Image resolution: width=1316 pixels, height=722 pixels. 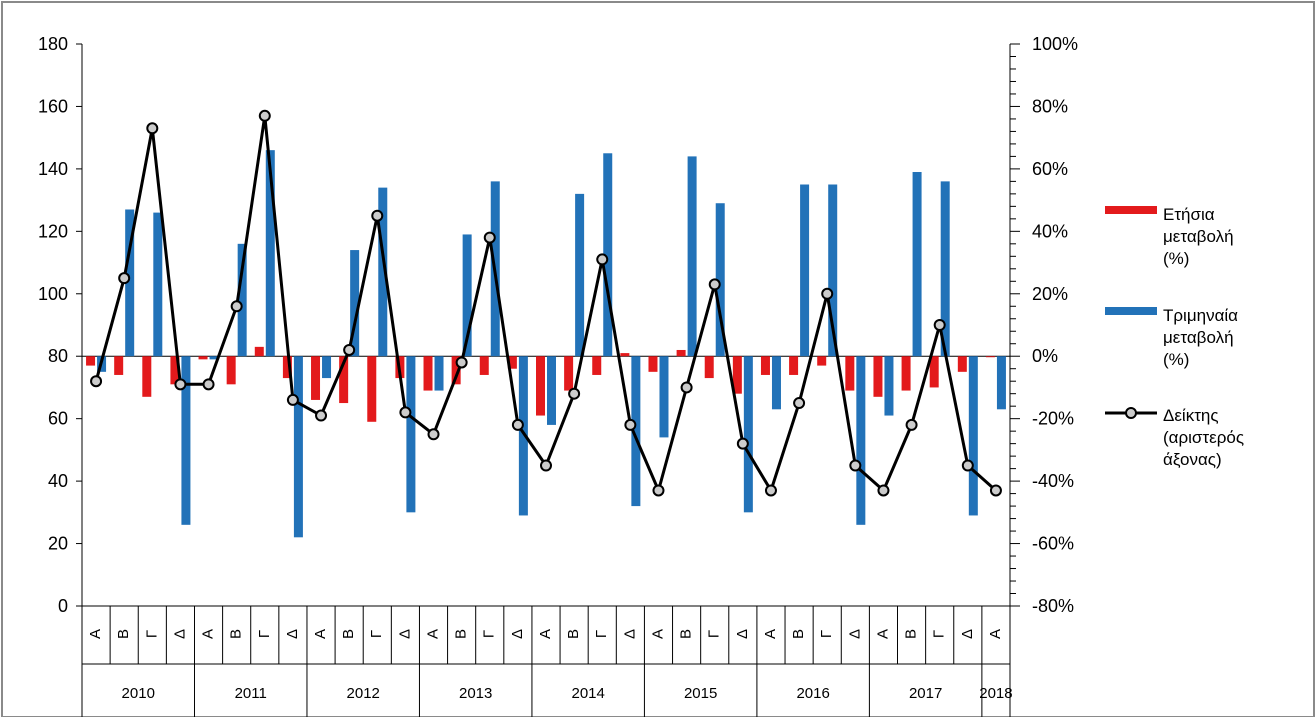 I want to click on right-tick-label: -60%, so click(x=1053, y=544).